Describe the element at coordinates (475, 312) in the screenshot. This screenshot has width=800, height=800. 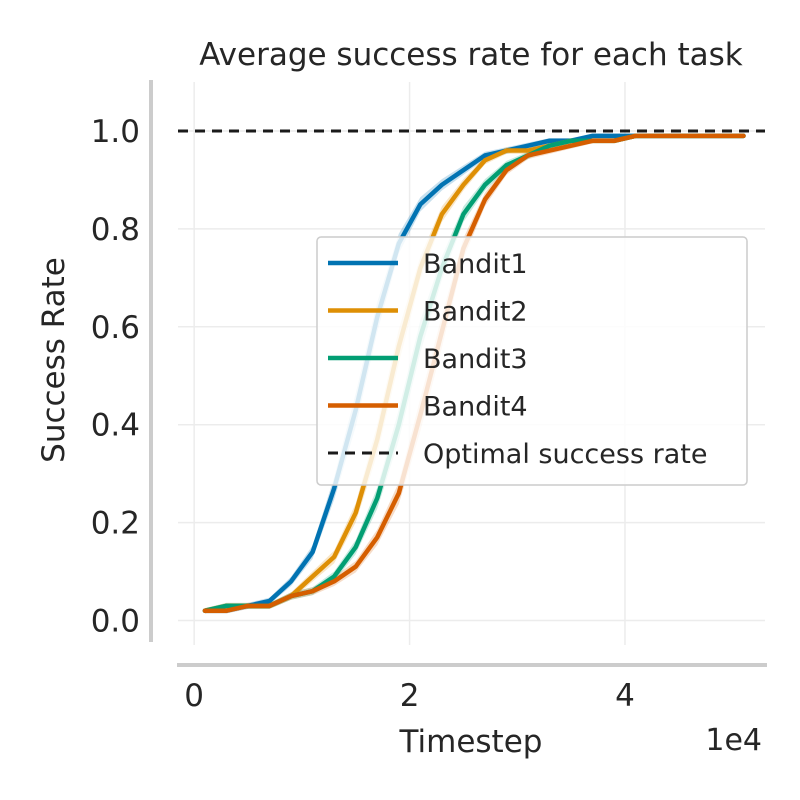
I see `legend-label: Bandit2` at that location.